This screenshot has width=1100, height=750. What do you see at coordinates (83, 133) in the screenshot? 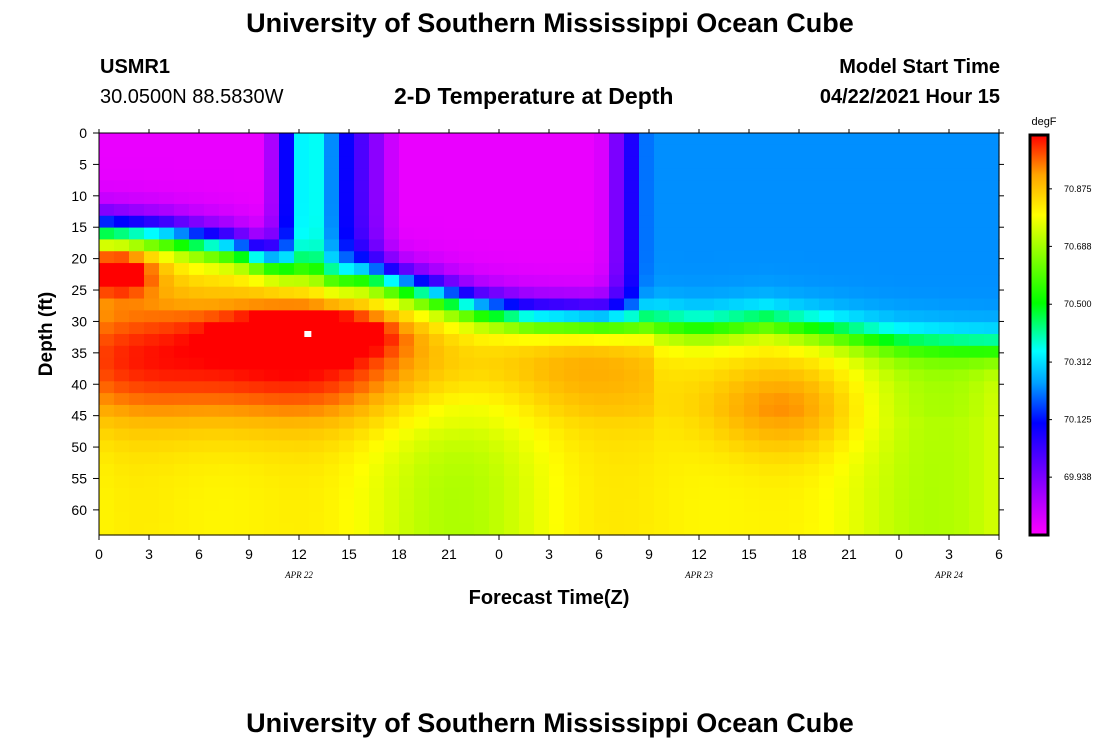
I see `y-tick-label: 0` at bounding box center [83, 133].